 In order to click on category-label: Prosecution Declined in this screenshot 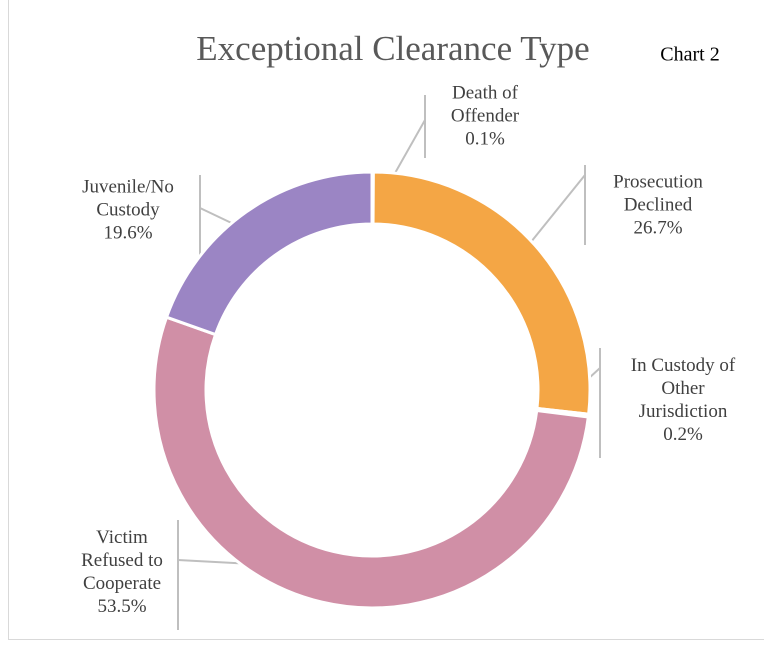, I will do `click(658, 193)`.